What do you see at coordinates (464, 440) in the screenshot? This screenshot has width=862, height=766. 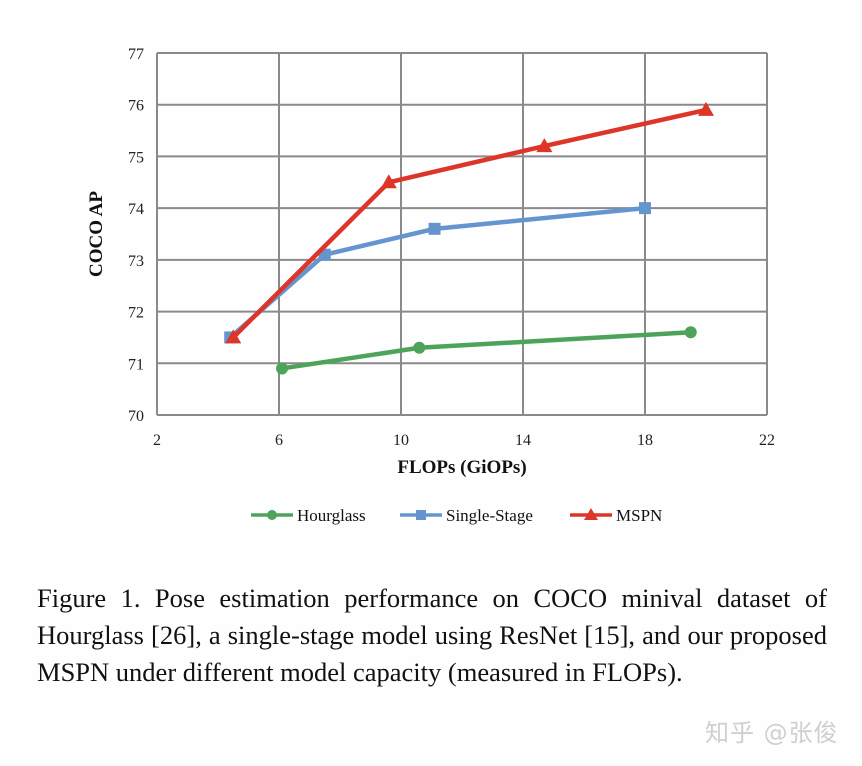 I see `x-axis-ticks: 2 6 10 14 18 22` at bounding box center [464, 440].